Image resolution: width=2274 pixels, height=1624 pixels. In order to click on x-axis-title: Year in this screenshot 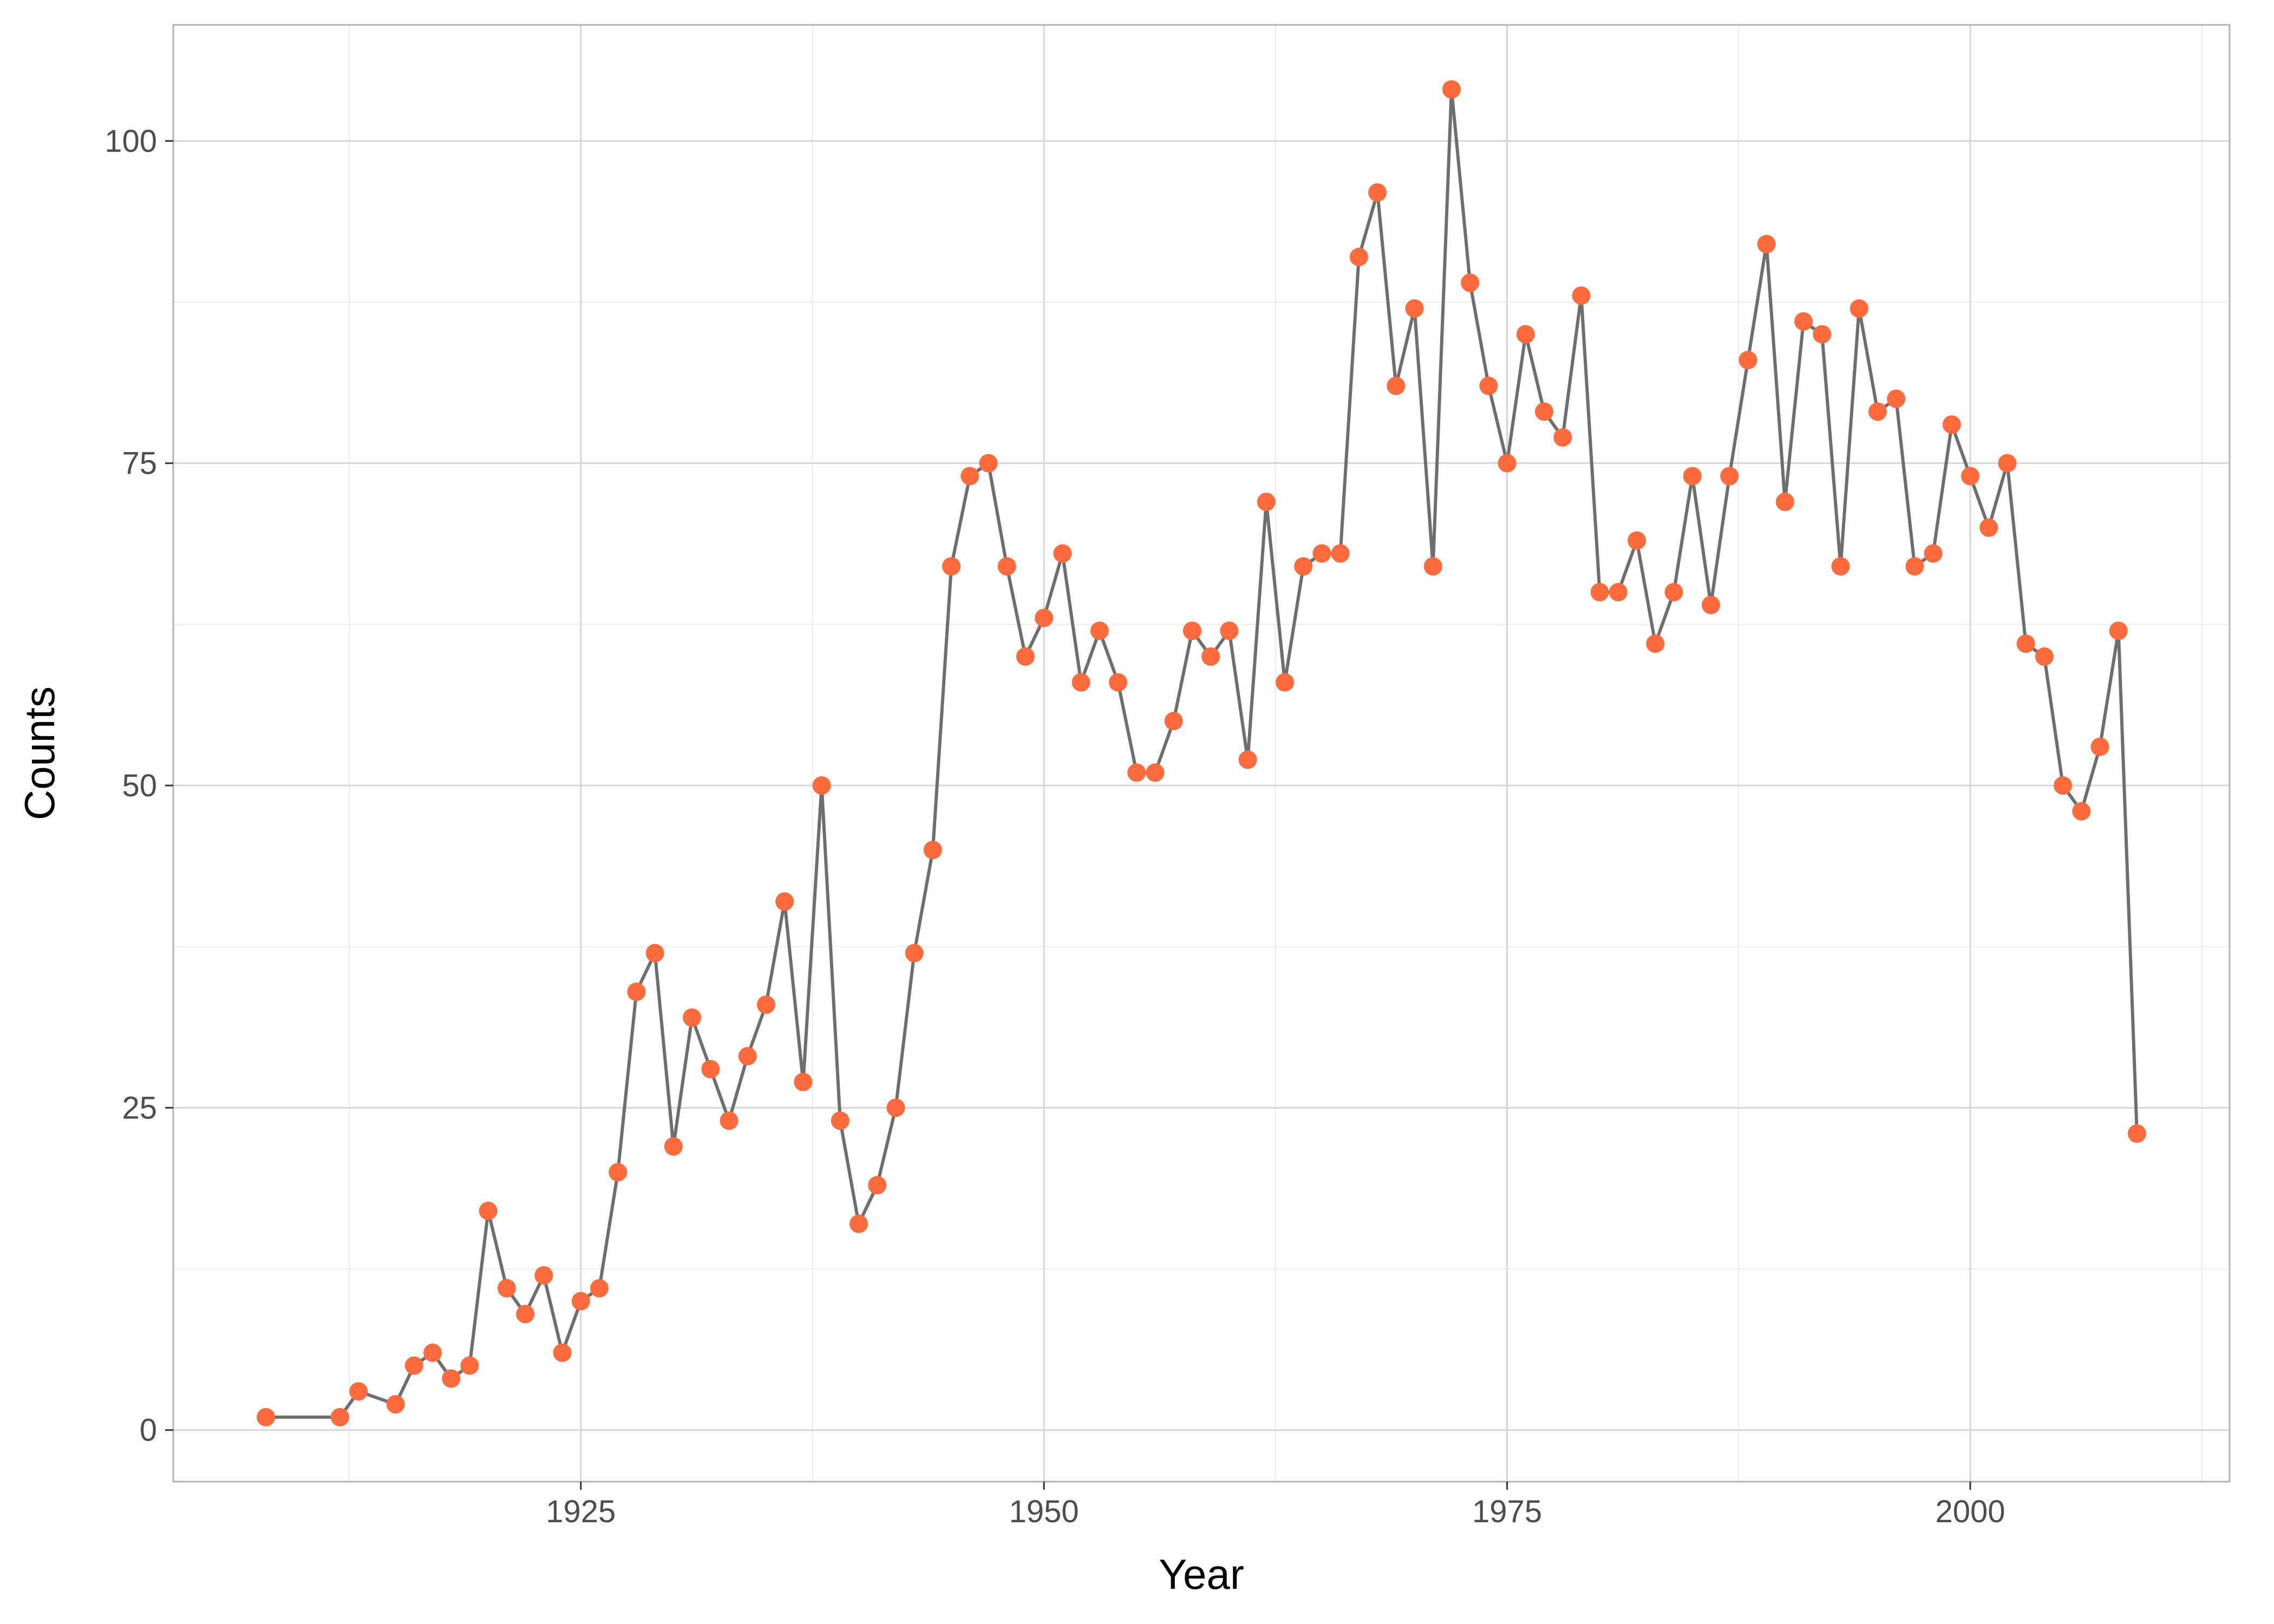, I will do `click(1202, 1574)`.